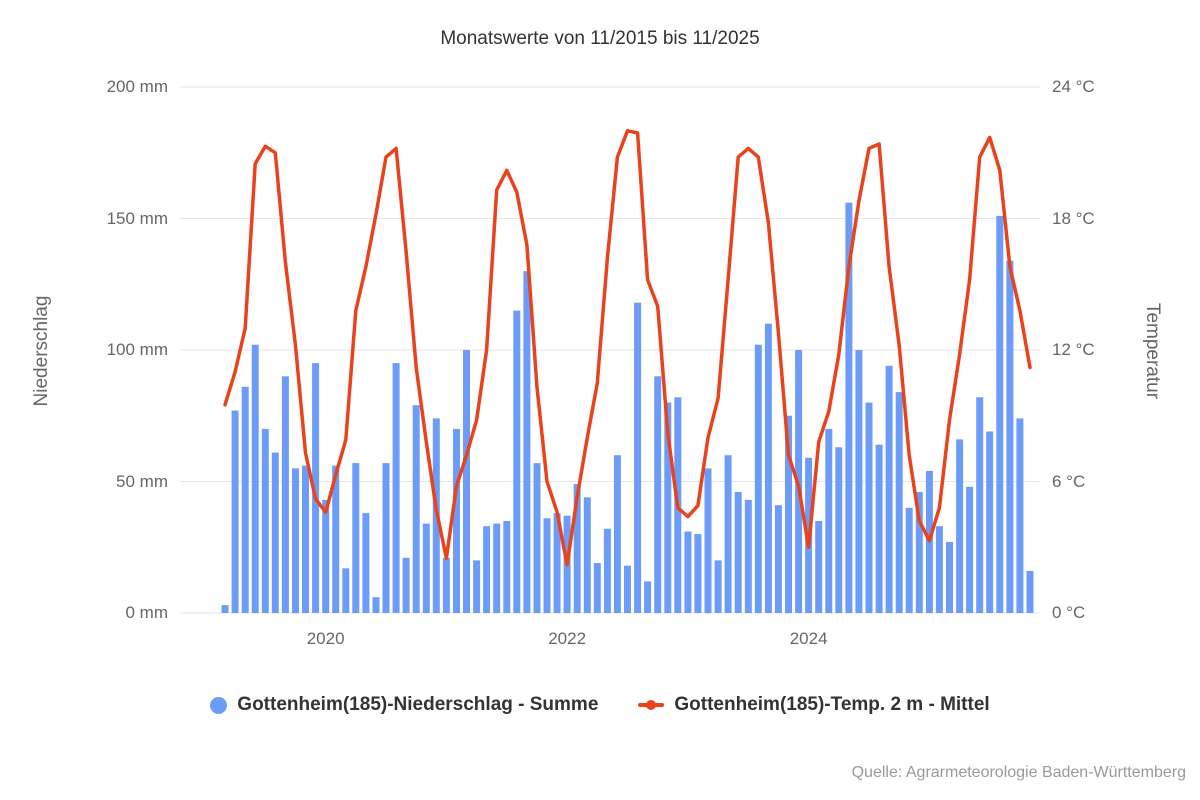 This screenshot has width=1200, height=800. What do you see at coordinates (1069, 612) in the screenshot?
I see `yaxis-right-tick-label: 0 °C` at bounding box center [1069, 612].